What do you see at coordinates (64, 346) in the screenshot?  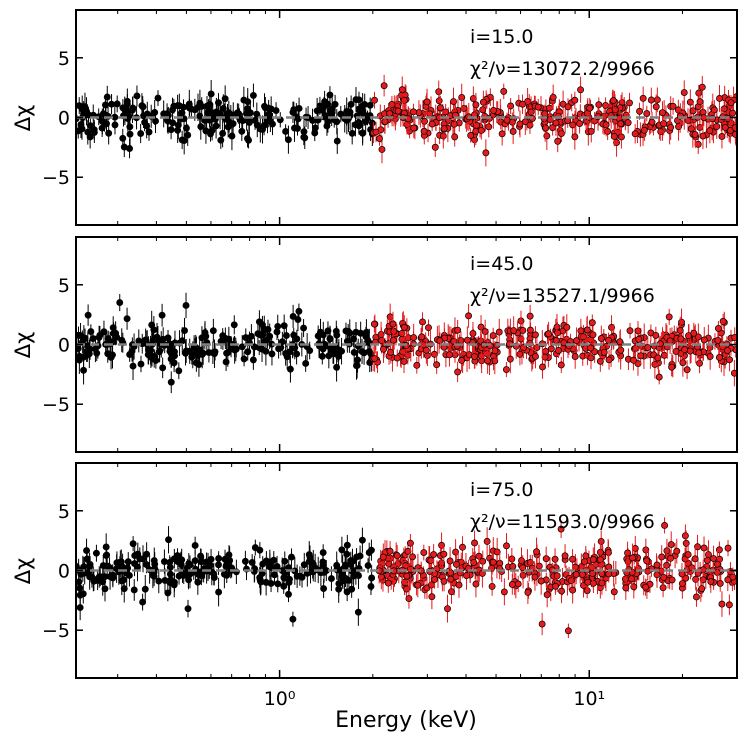 I see `panel-middle-ytick-label: 0` at bounding box center [64, 346].